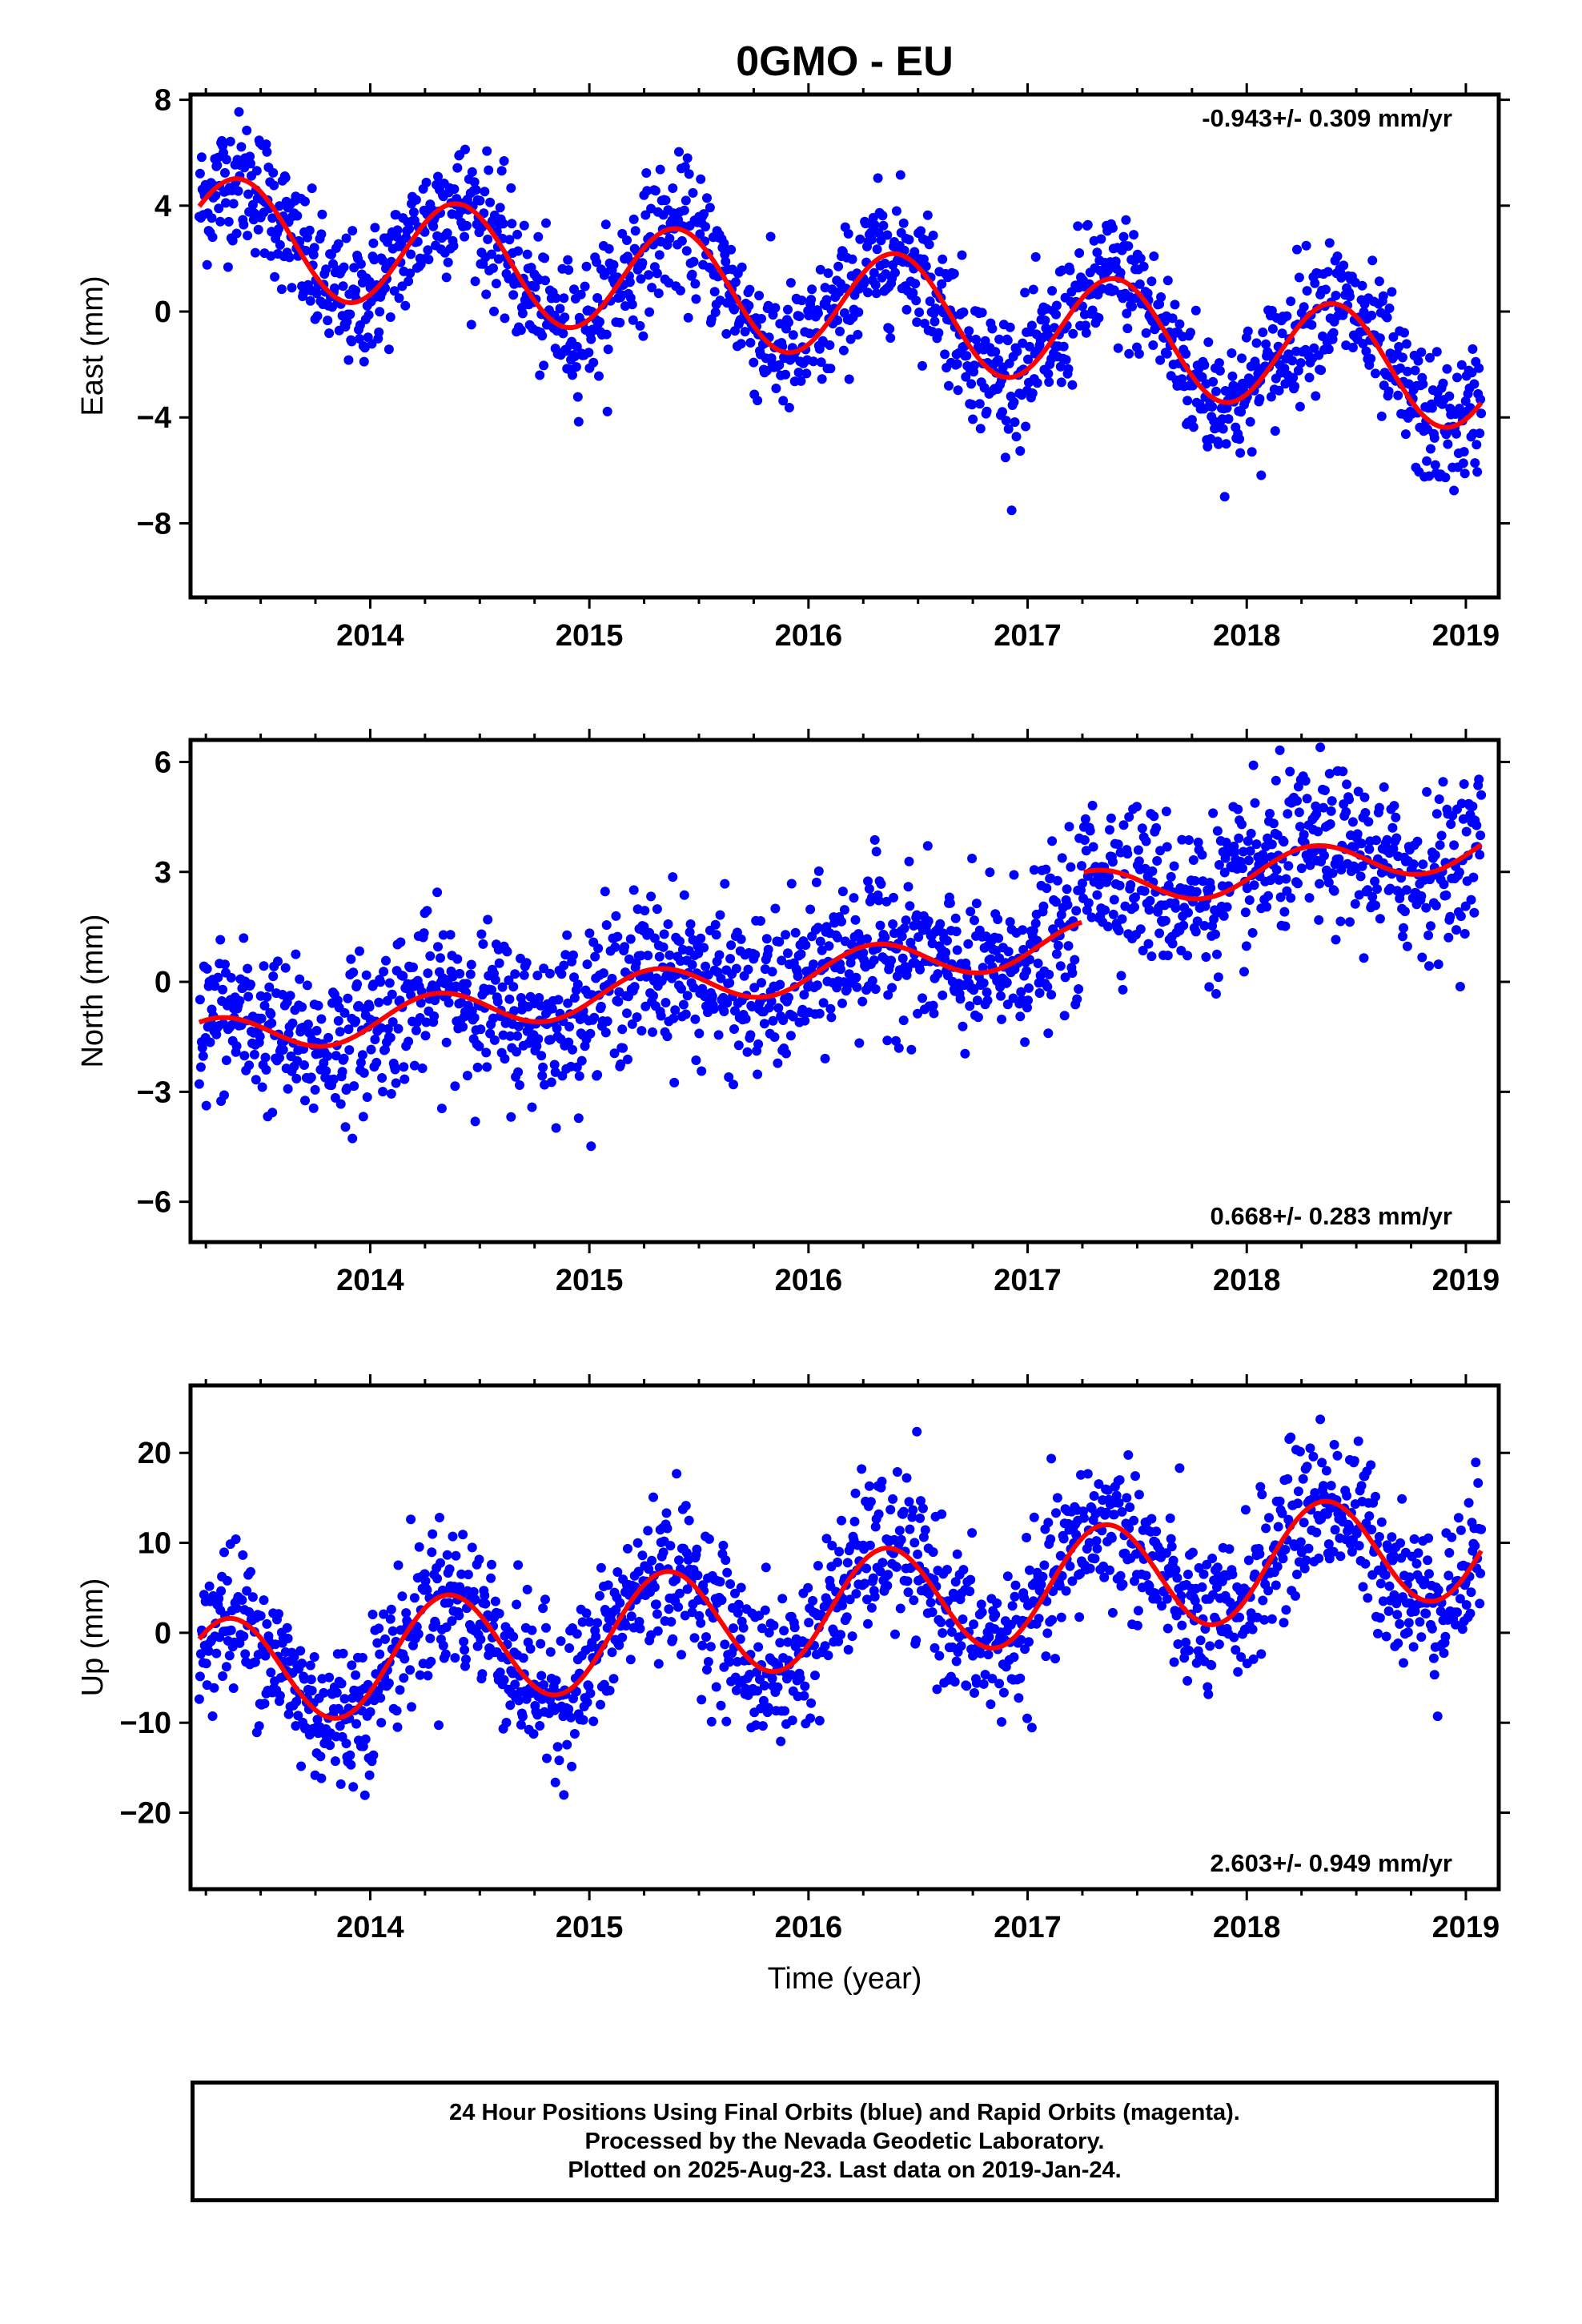 Image resolution: width=1582 pixels, height=2324 pixels. What do you see at coordinates (1327, 118) in the screenshot?
I see `rate-label: -0.943+/- 0.309 mm/yr` at bounding box center [1327, 118].